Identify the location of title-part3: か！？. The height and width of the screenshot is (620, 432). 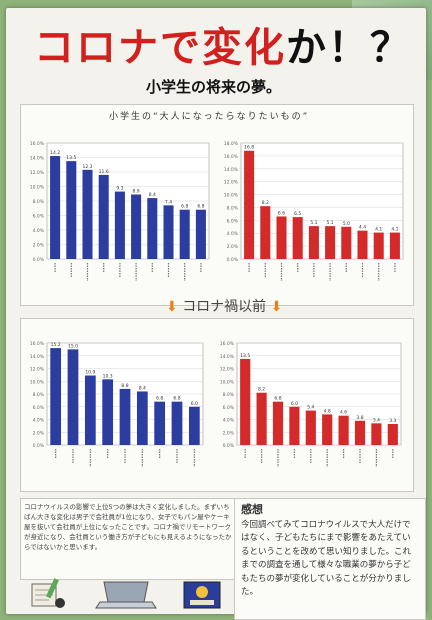
(349, 48).